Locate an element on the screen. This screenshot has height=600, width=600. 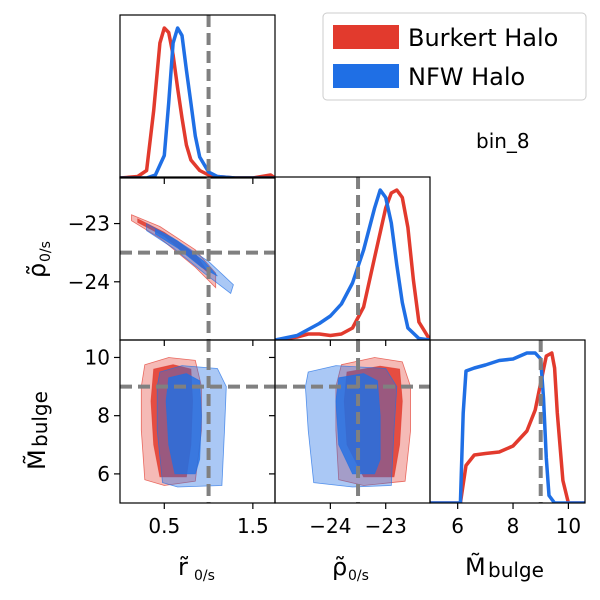
panel-frame-rho-m is located at coordinates (352, 421).